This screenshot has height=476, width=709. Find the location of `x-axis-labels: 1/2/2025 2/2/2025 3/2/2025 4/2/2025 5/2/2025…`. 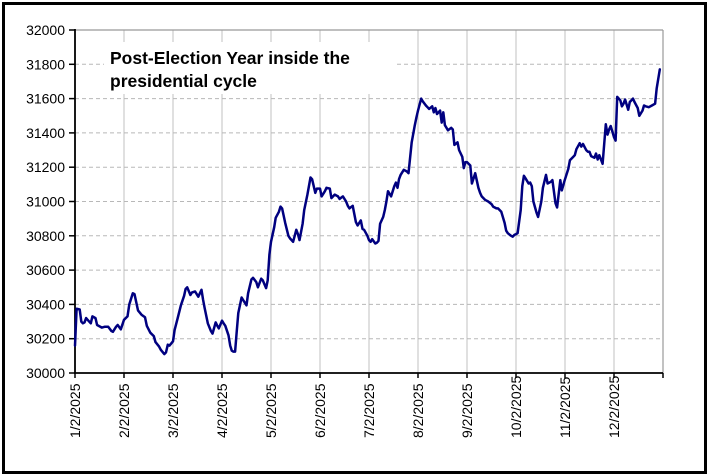

x-axis-labels: 1/2/2025 2/2/2025 3/2/2025 4/2/2025 5/2/2025… is located at coordinates (344, 407).